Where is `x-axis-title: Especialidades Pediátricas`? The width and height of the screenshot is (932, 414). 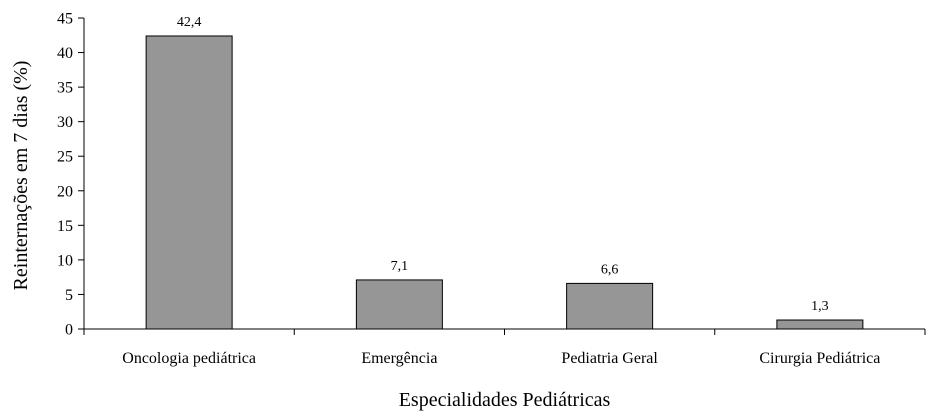 x-axis-title: Especialidades Pediátricas is located at coordinates (505, 400).